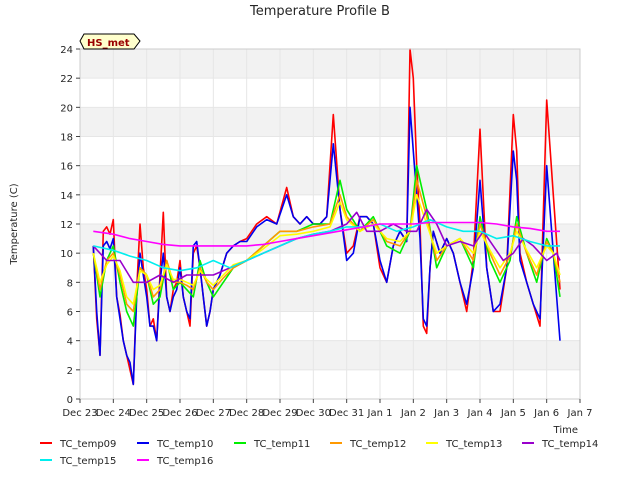 The image size is (640, 480). What do you see at coordinates (79, 413) in the screenshot?
I see `x-tick-label: Dec 23` at bounding box center [79, 413].